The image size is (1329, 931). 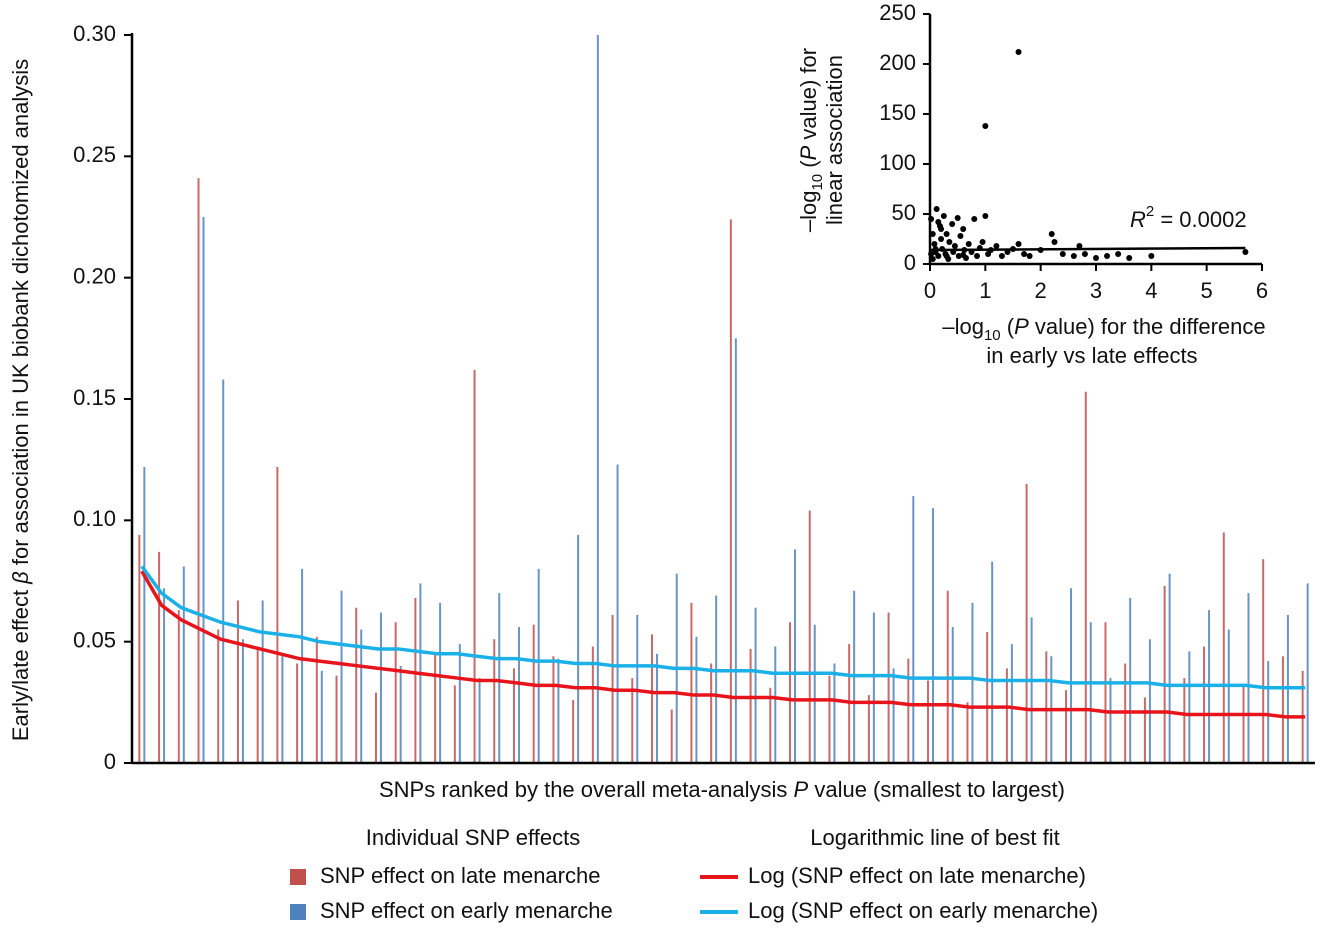 What do you see at coordinates (963, 326) in the screenshot?
I see `text-piece: –log` at bounding box center [963, 326].